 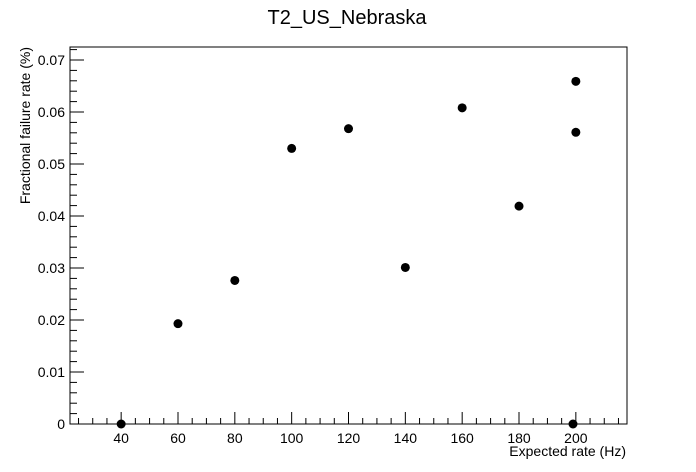 I want to click on x-tick-label: 180, so click(x=519, y=438).